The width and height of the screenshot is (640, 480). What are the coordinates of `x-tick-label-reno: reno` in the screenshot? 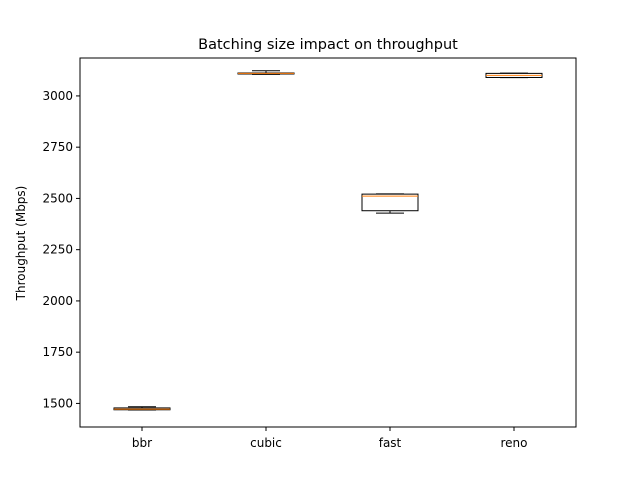 It's located at (514, 443).